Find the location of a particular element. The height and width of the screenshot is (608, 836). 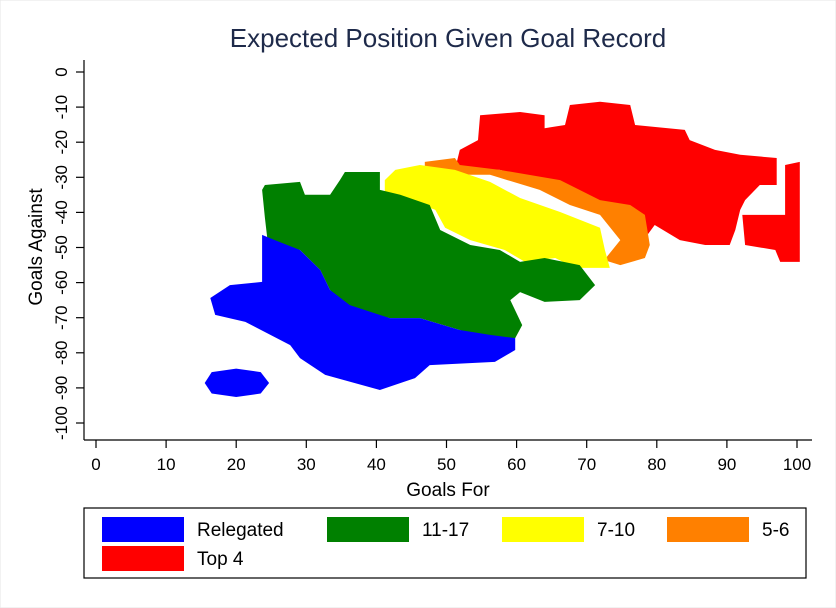

y-tick-label: -100 is located at coordinates (61, 423).